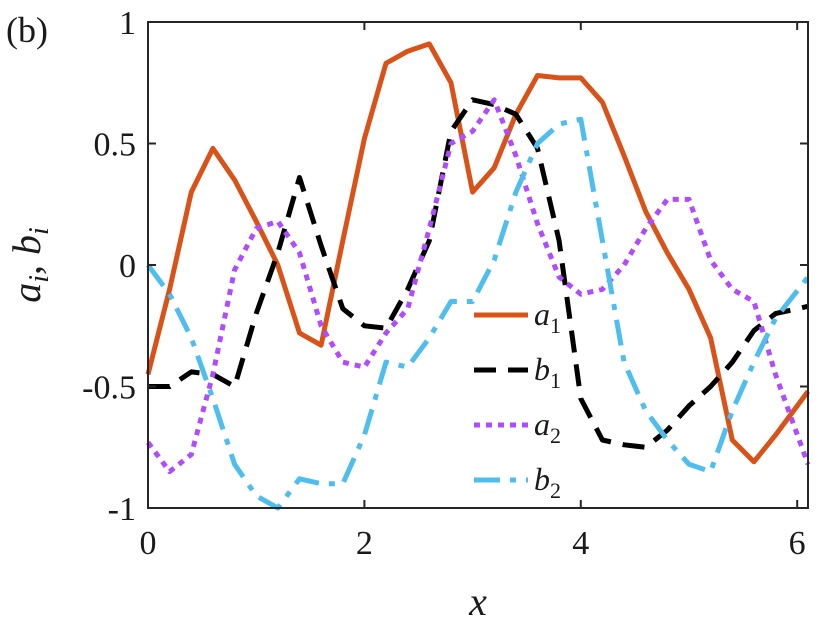 This screenshot has height=622, width=830. What do you see at coordinates (29, 265) in the screenshot?
I see `y-axis-label: ai, bi` at bounding box center [29, 265].